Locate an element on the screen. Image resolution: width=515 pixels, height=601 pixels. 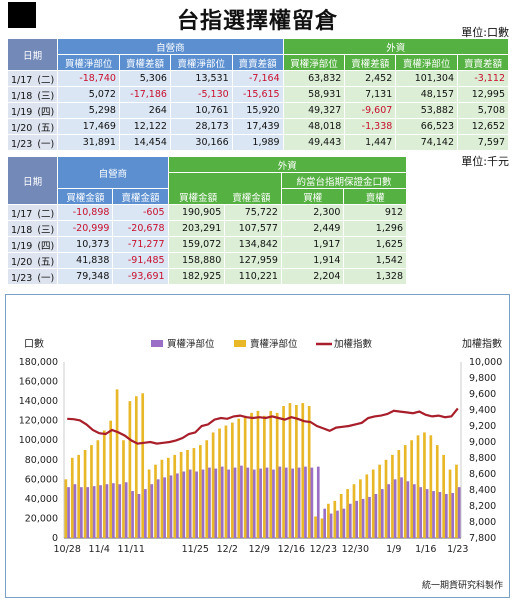
table-cell: 5,298 is located at coordinates (88, 110).